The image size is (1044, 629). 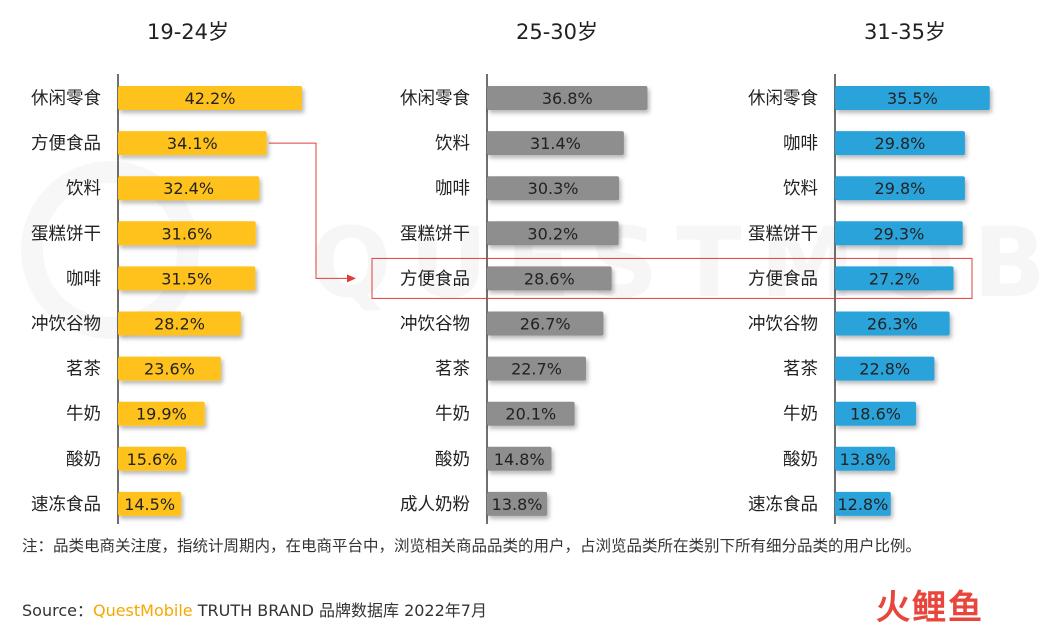 What do you see at coordinates (142, 610) in the screenshot?
I see `source-brand: QuestMobile` at bounding box center [142, 610].